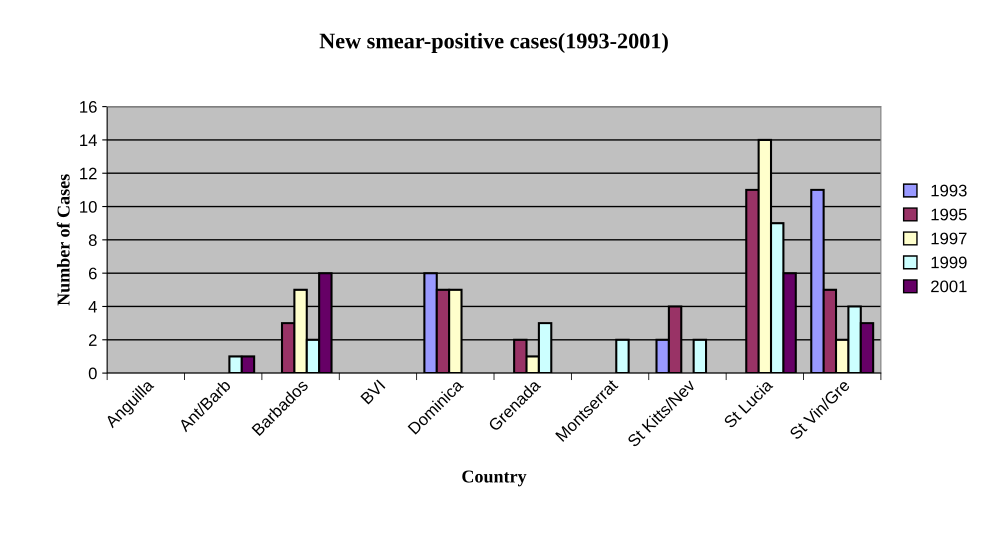 The image size is (992, 533). Describe the element at coordinates (88, 107) in the screenshot. I see `y-tick-label: 16` at that location.